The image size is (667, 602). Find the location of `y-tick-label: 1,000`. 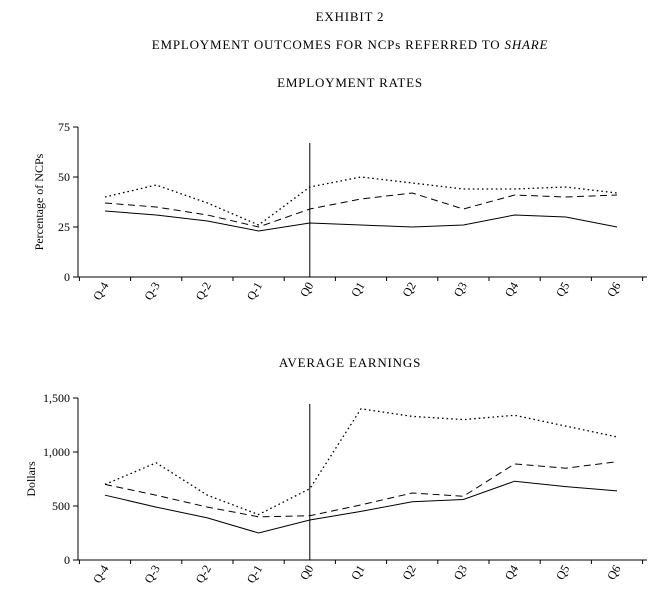

y-tick-label: 1,000 is located at coordinates (56, 452).